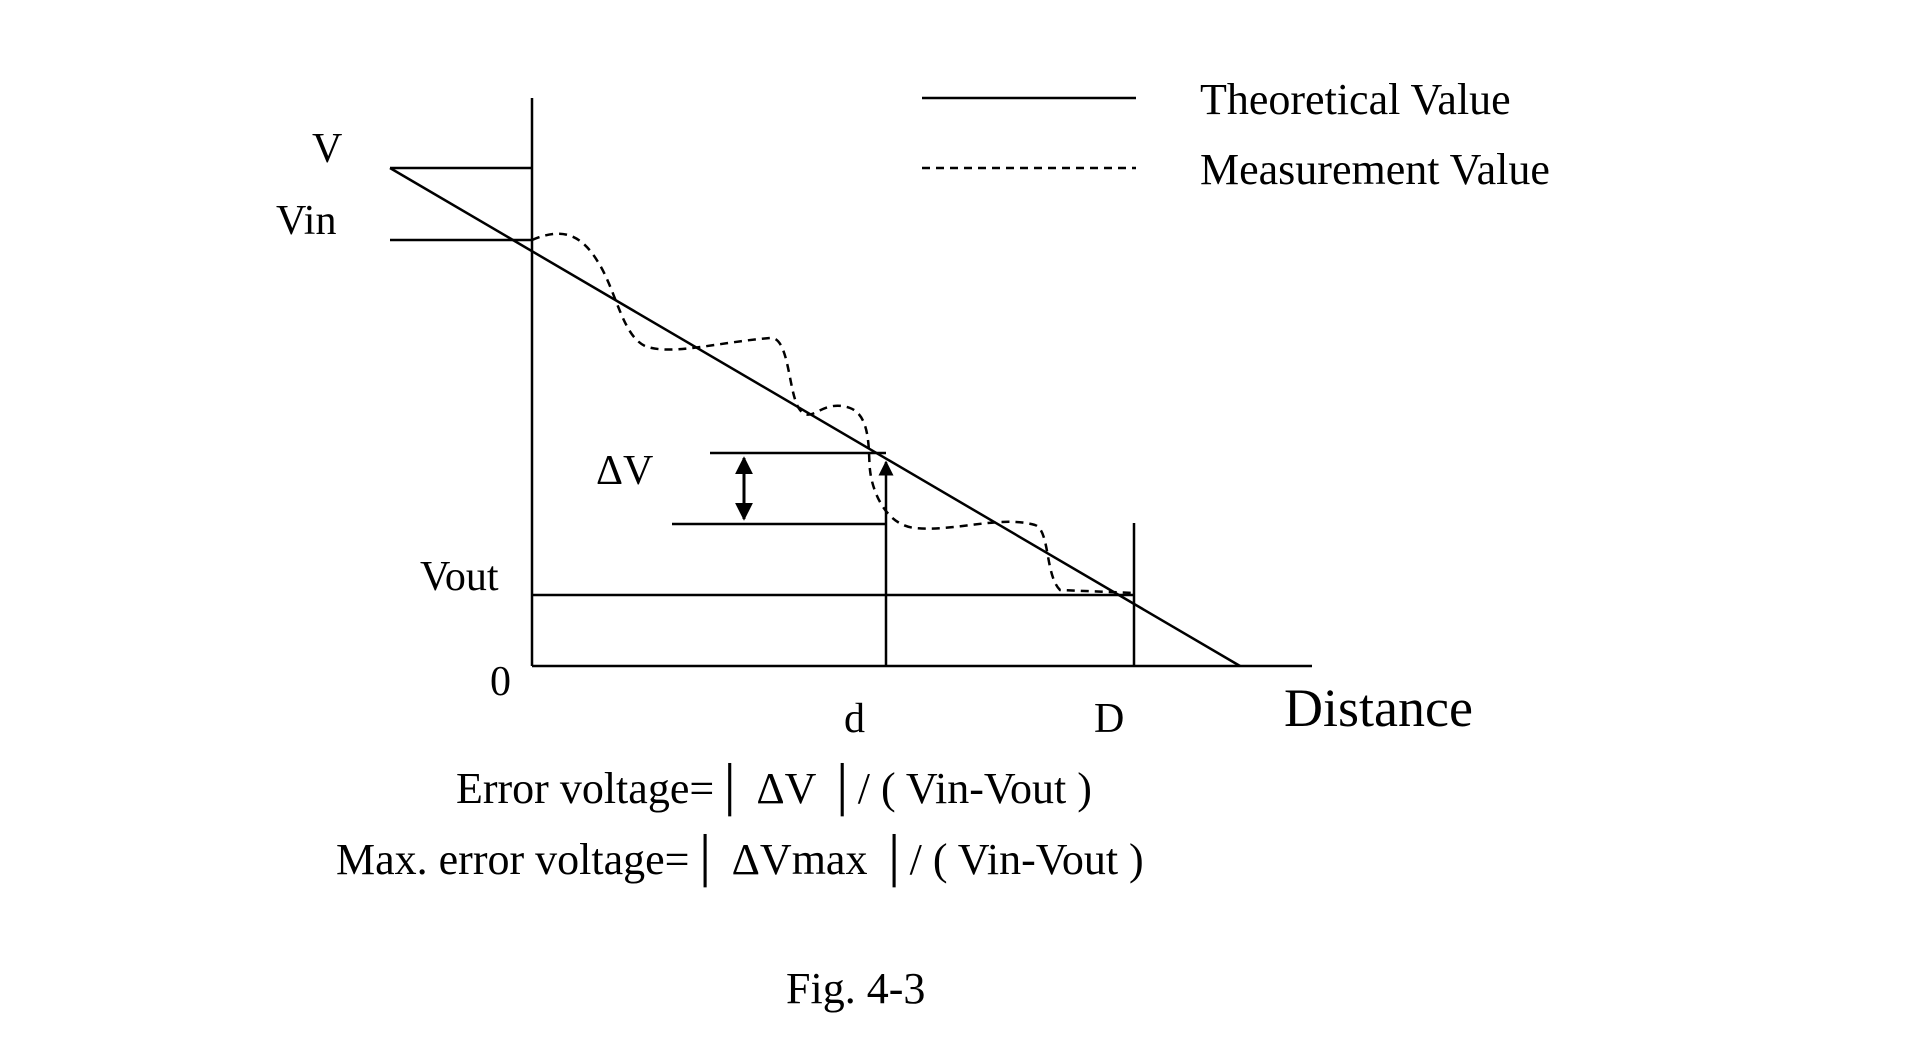 The image size is (1920, 1043). What do you see at coordinates (306, 221) in the screenshot?
I see `vin-label: Vin` at bounding box center [306, 221].